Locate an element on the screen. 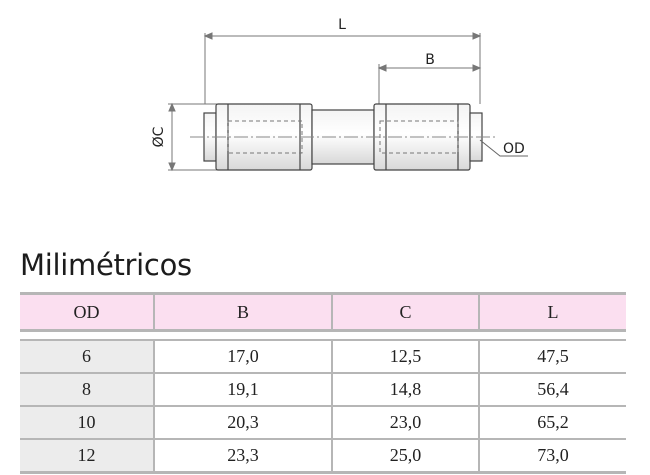 Image resolution: width=650 pixels, height=475 pixels. dimension-c is located at coordinates (195, 137).